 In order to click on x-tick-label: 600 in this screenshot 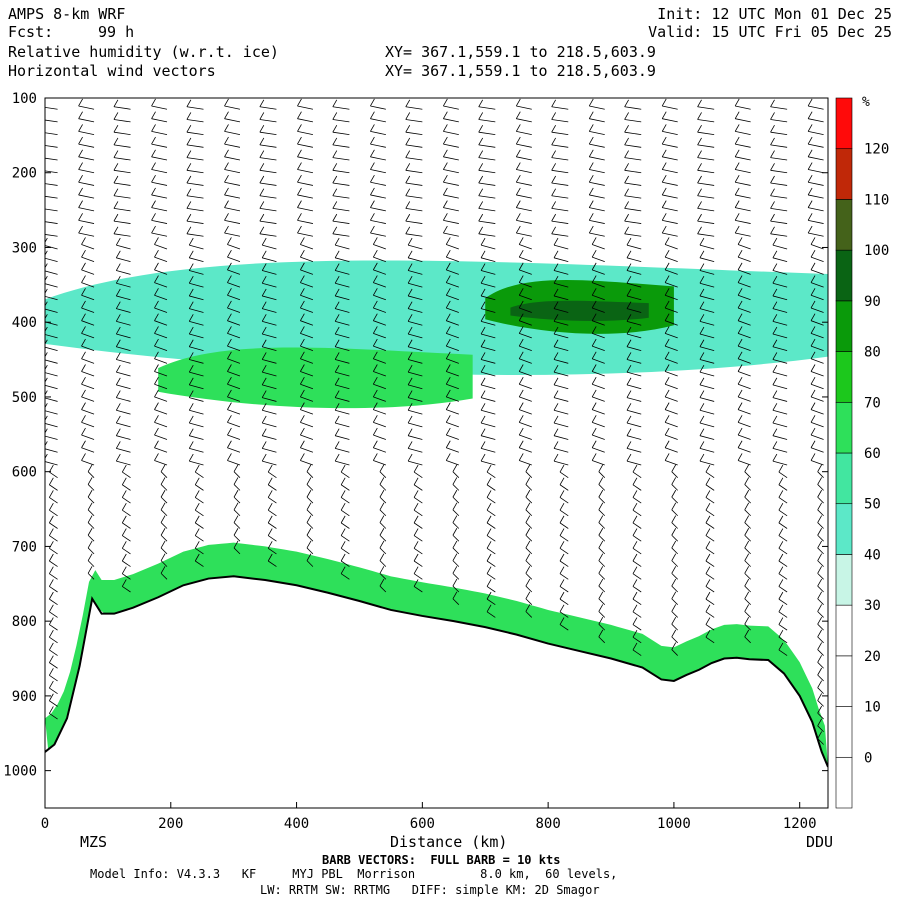, I will do `click(422, 824)`.